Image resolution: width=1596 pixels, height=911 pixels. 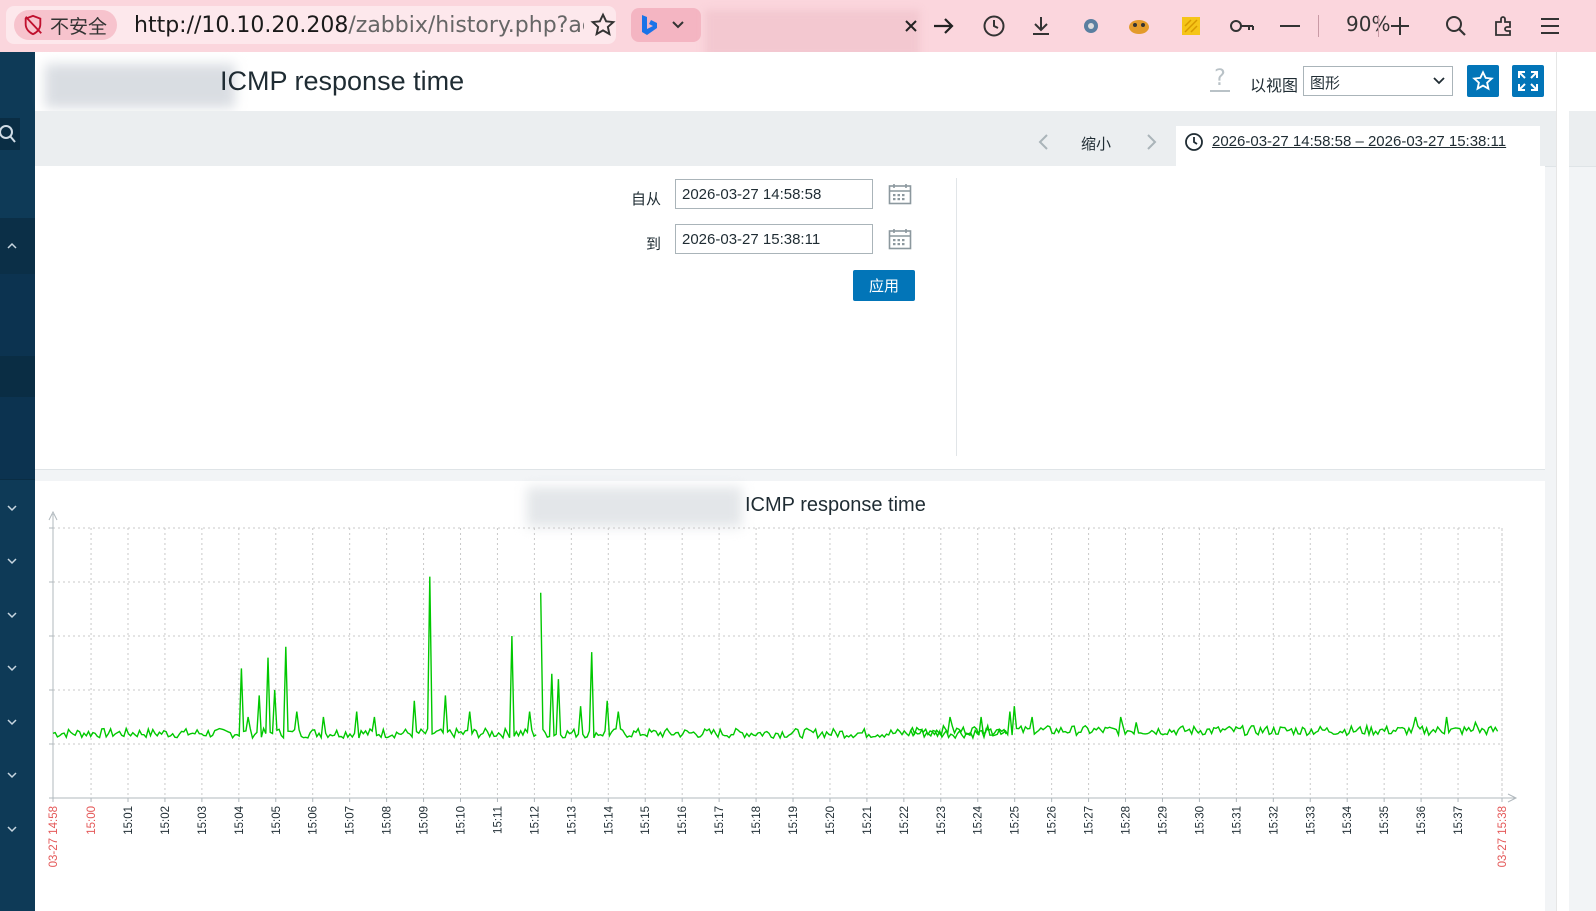 I want to click on close-icon, so click(x=911, y=26).